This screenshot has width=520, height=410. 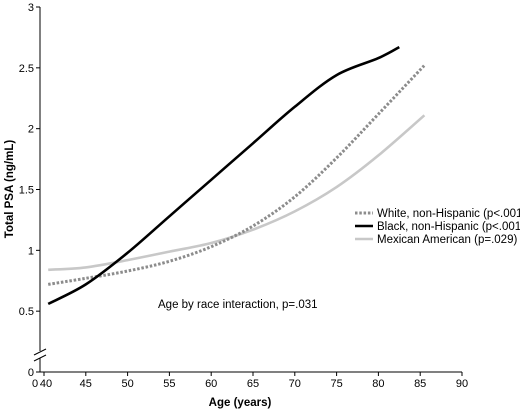 What do you see at coordinates (448, 214) in the screenshot?
I see `legend-label: White, non-Hispanic (p<.001)` at bounding box center [448, 214].